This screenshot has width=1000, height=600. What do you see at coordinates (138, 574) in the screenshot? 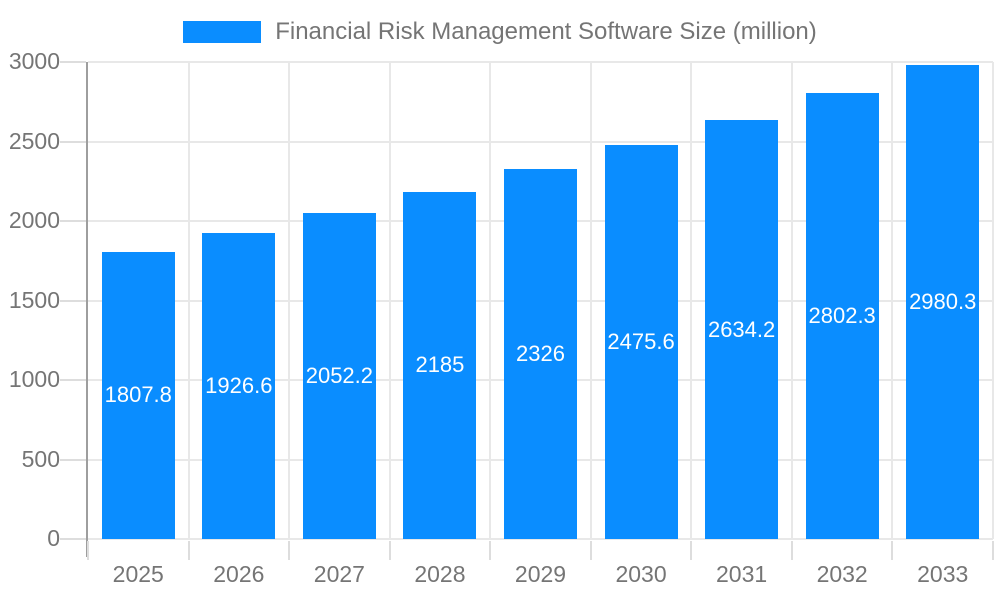
I see `x-axis-tick-label: 2025` at bounding box center [138, 574].